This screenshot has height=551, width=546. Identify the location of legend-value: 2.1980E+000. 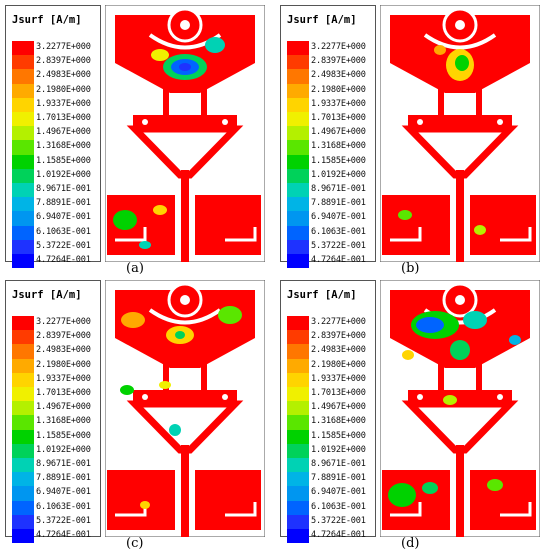
(63, 89).